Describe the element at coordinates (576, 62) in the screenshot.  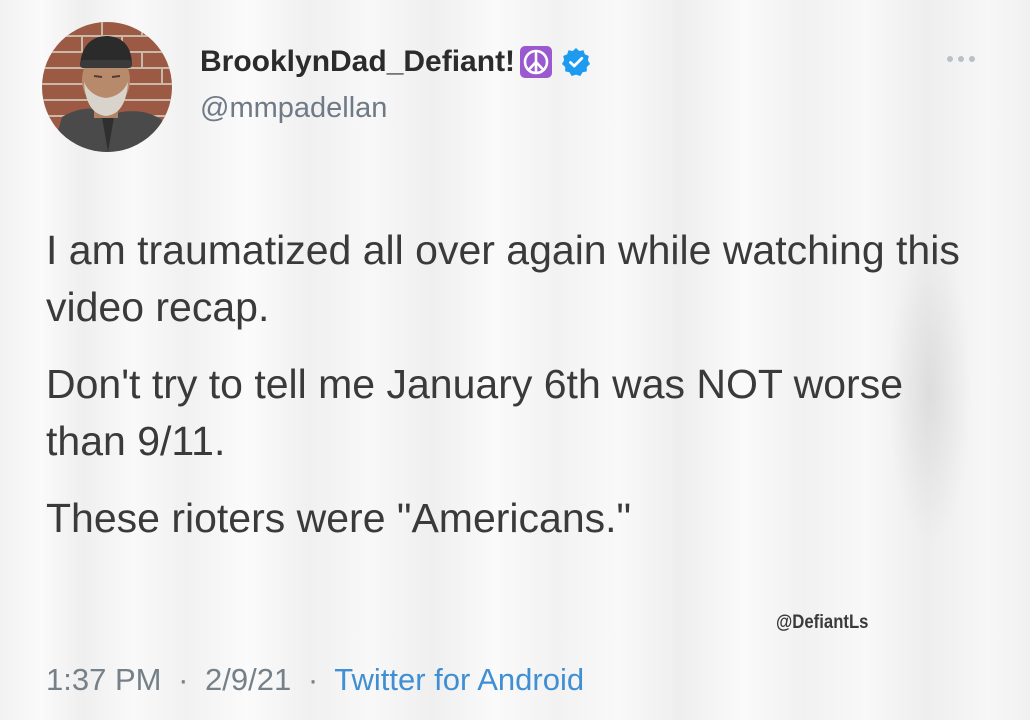
I see `verified-icon` at that location.